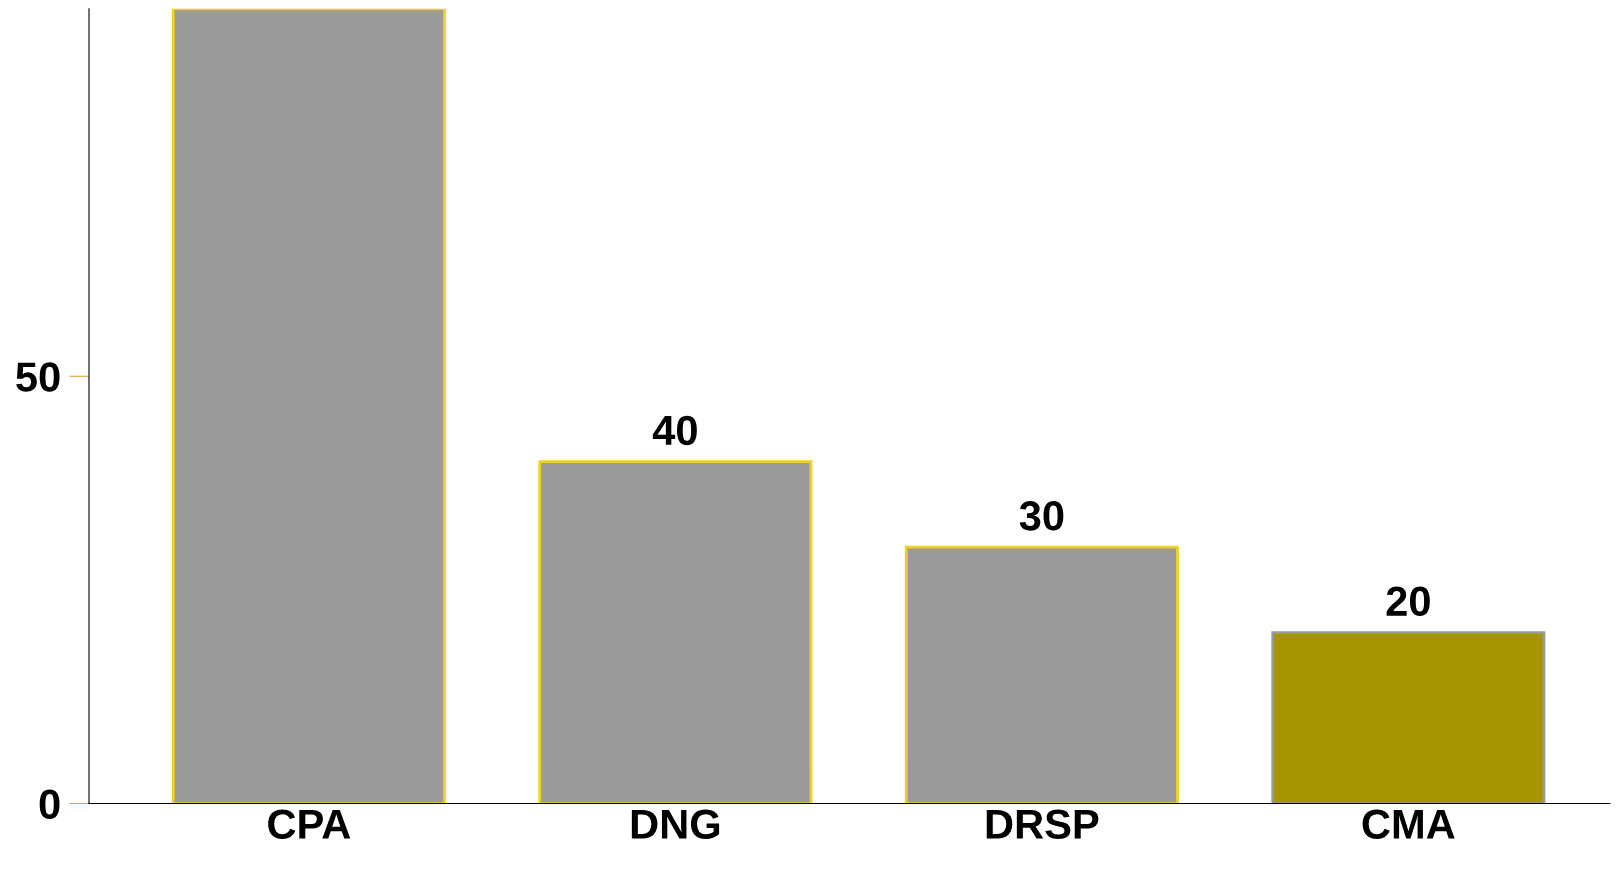  I want to click on data-label: 20, so click(1408, 601).